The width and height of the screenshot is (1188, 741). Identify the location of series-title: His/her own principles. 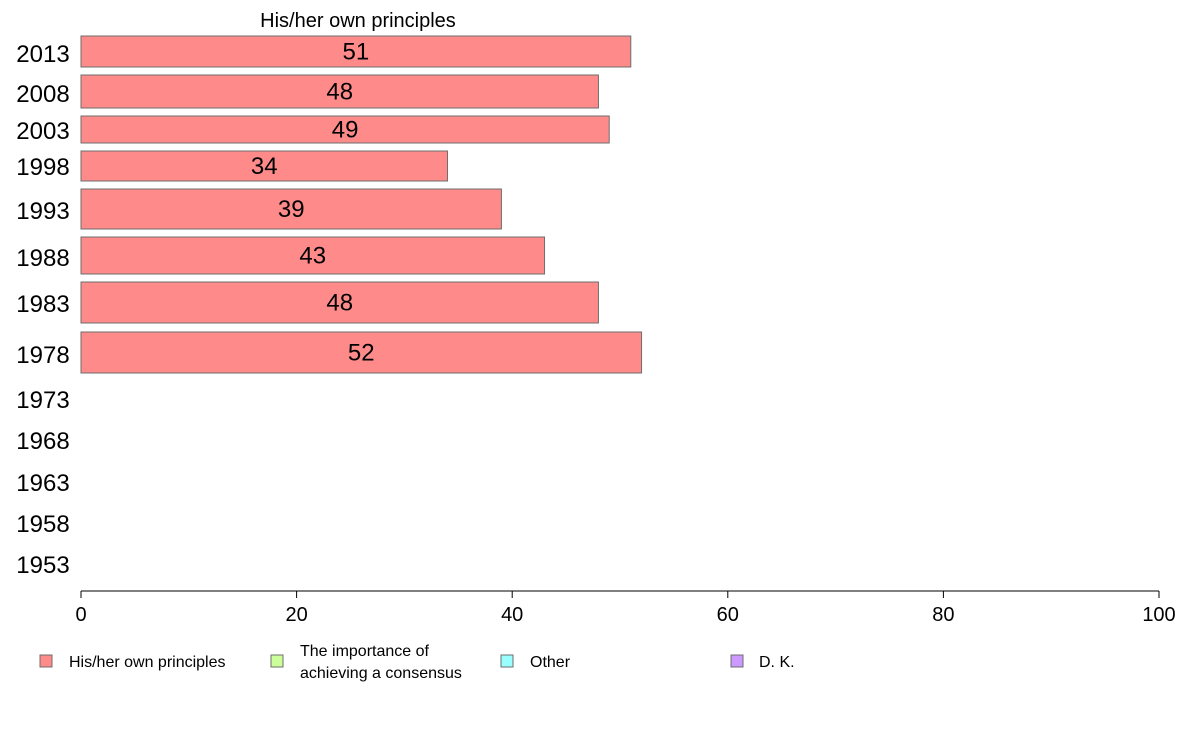
(358, 21).